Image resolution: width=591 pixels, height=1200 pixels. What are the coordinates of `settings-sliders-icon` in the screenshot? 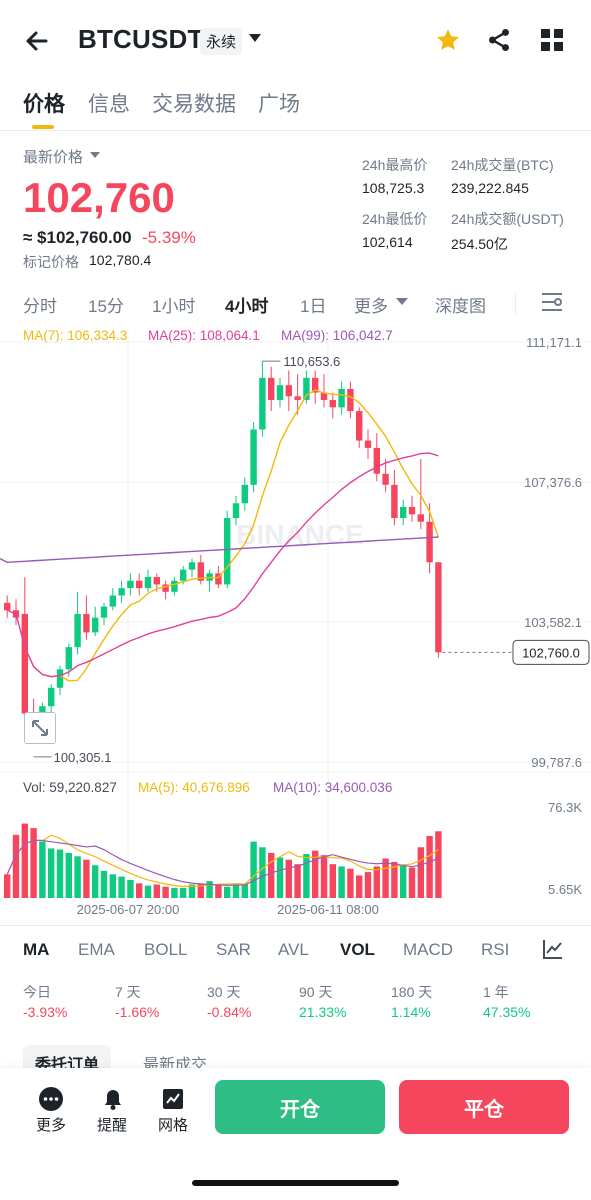 It's located at (552, 302).